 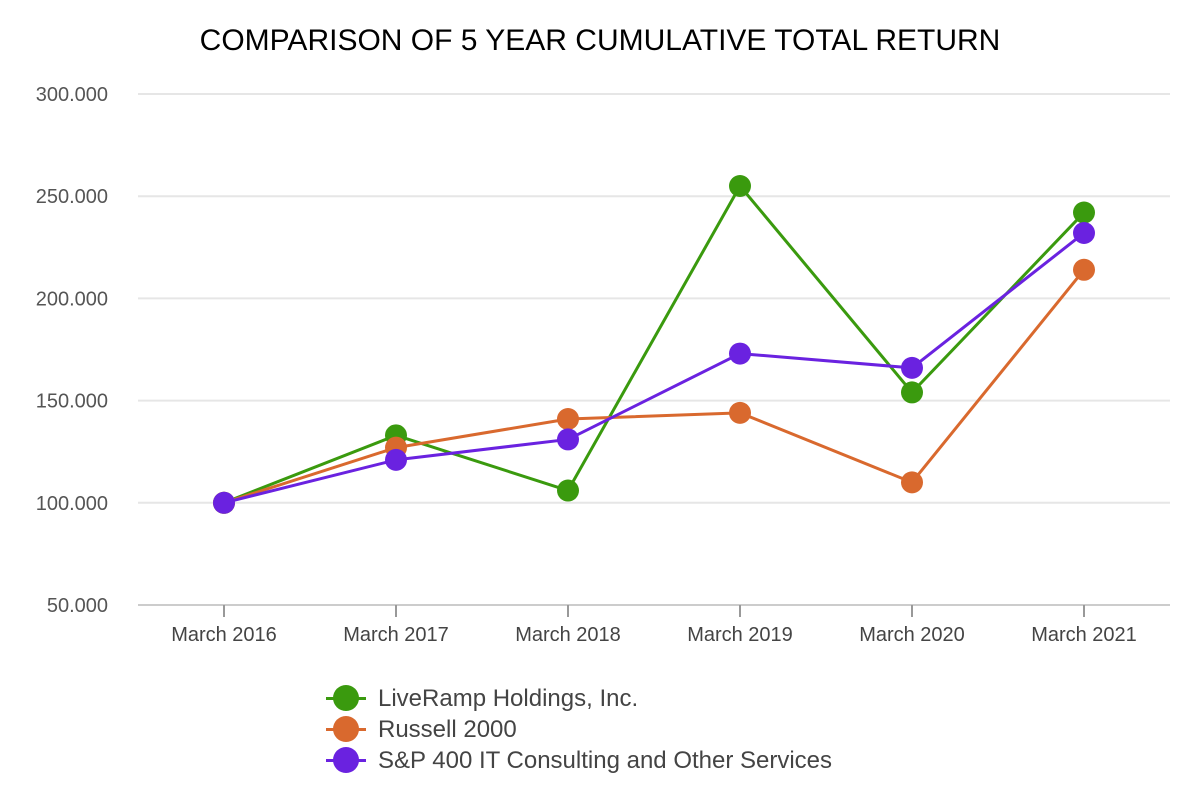 I want to click on legend-item: S&P 400 IT Consulting and Other Services, so click(x=579, y=760).